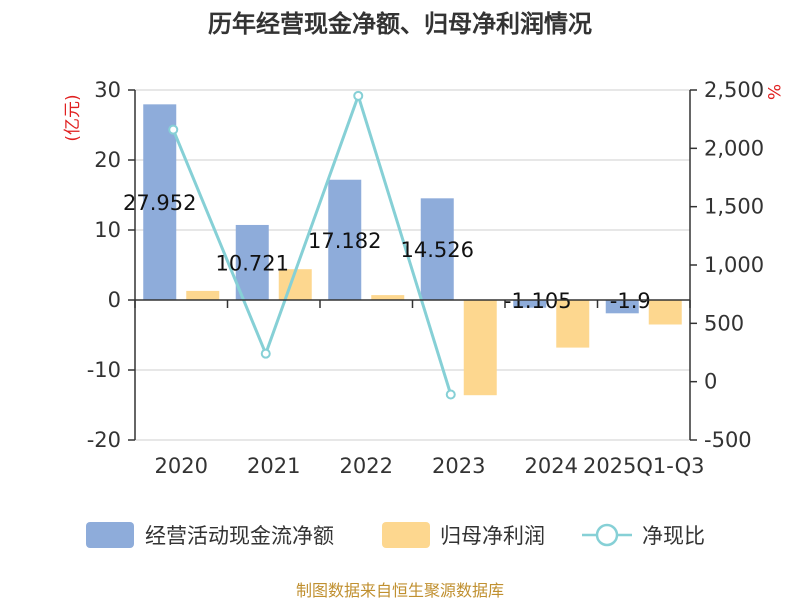 Image resolution: width=800 pixels, height=600 pixels. I want to click on x-tick-label: 2020, so click(181, 466).